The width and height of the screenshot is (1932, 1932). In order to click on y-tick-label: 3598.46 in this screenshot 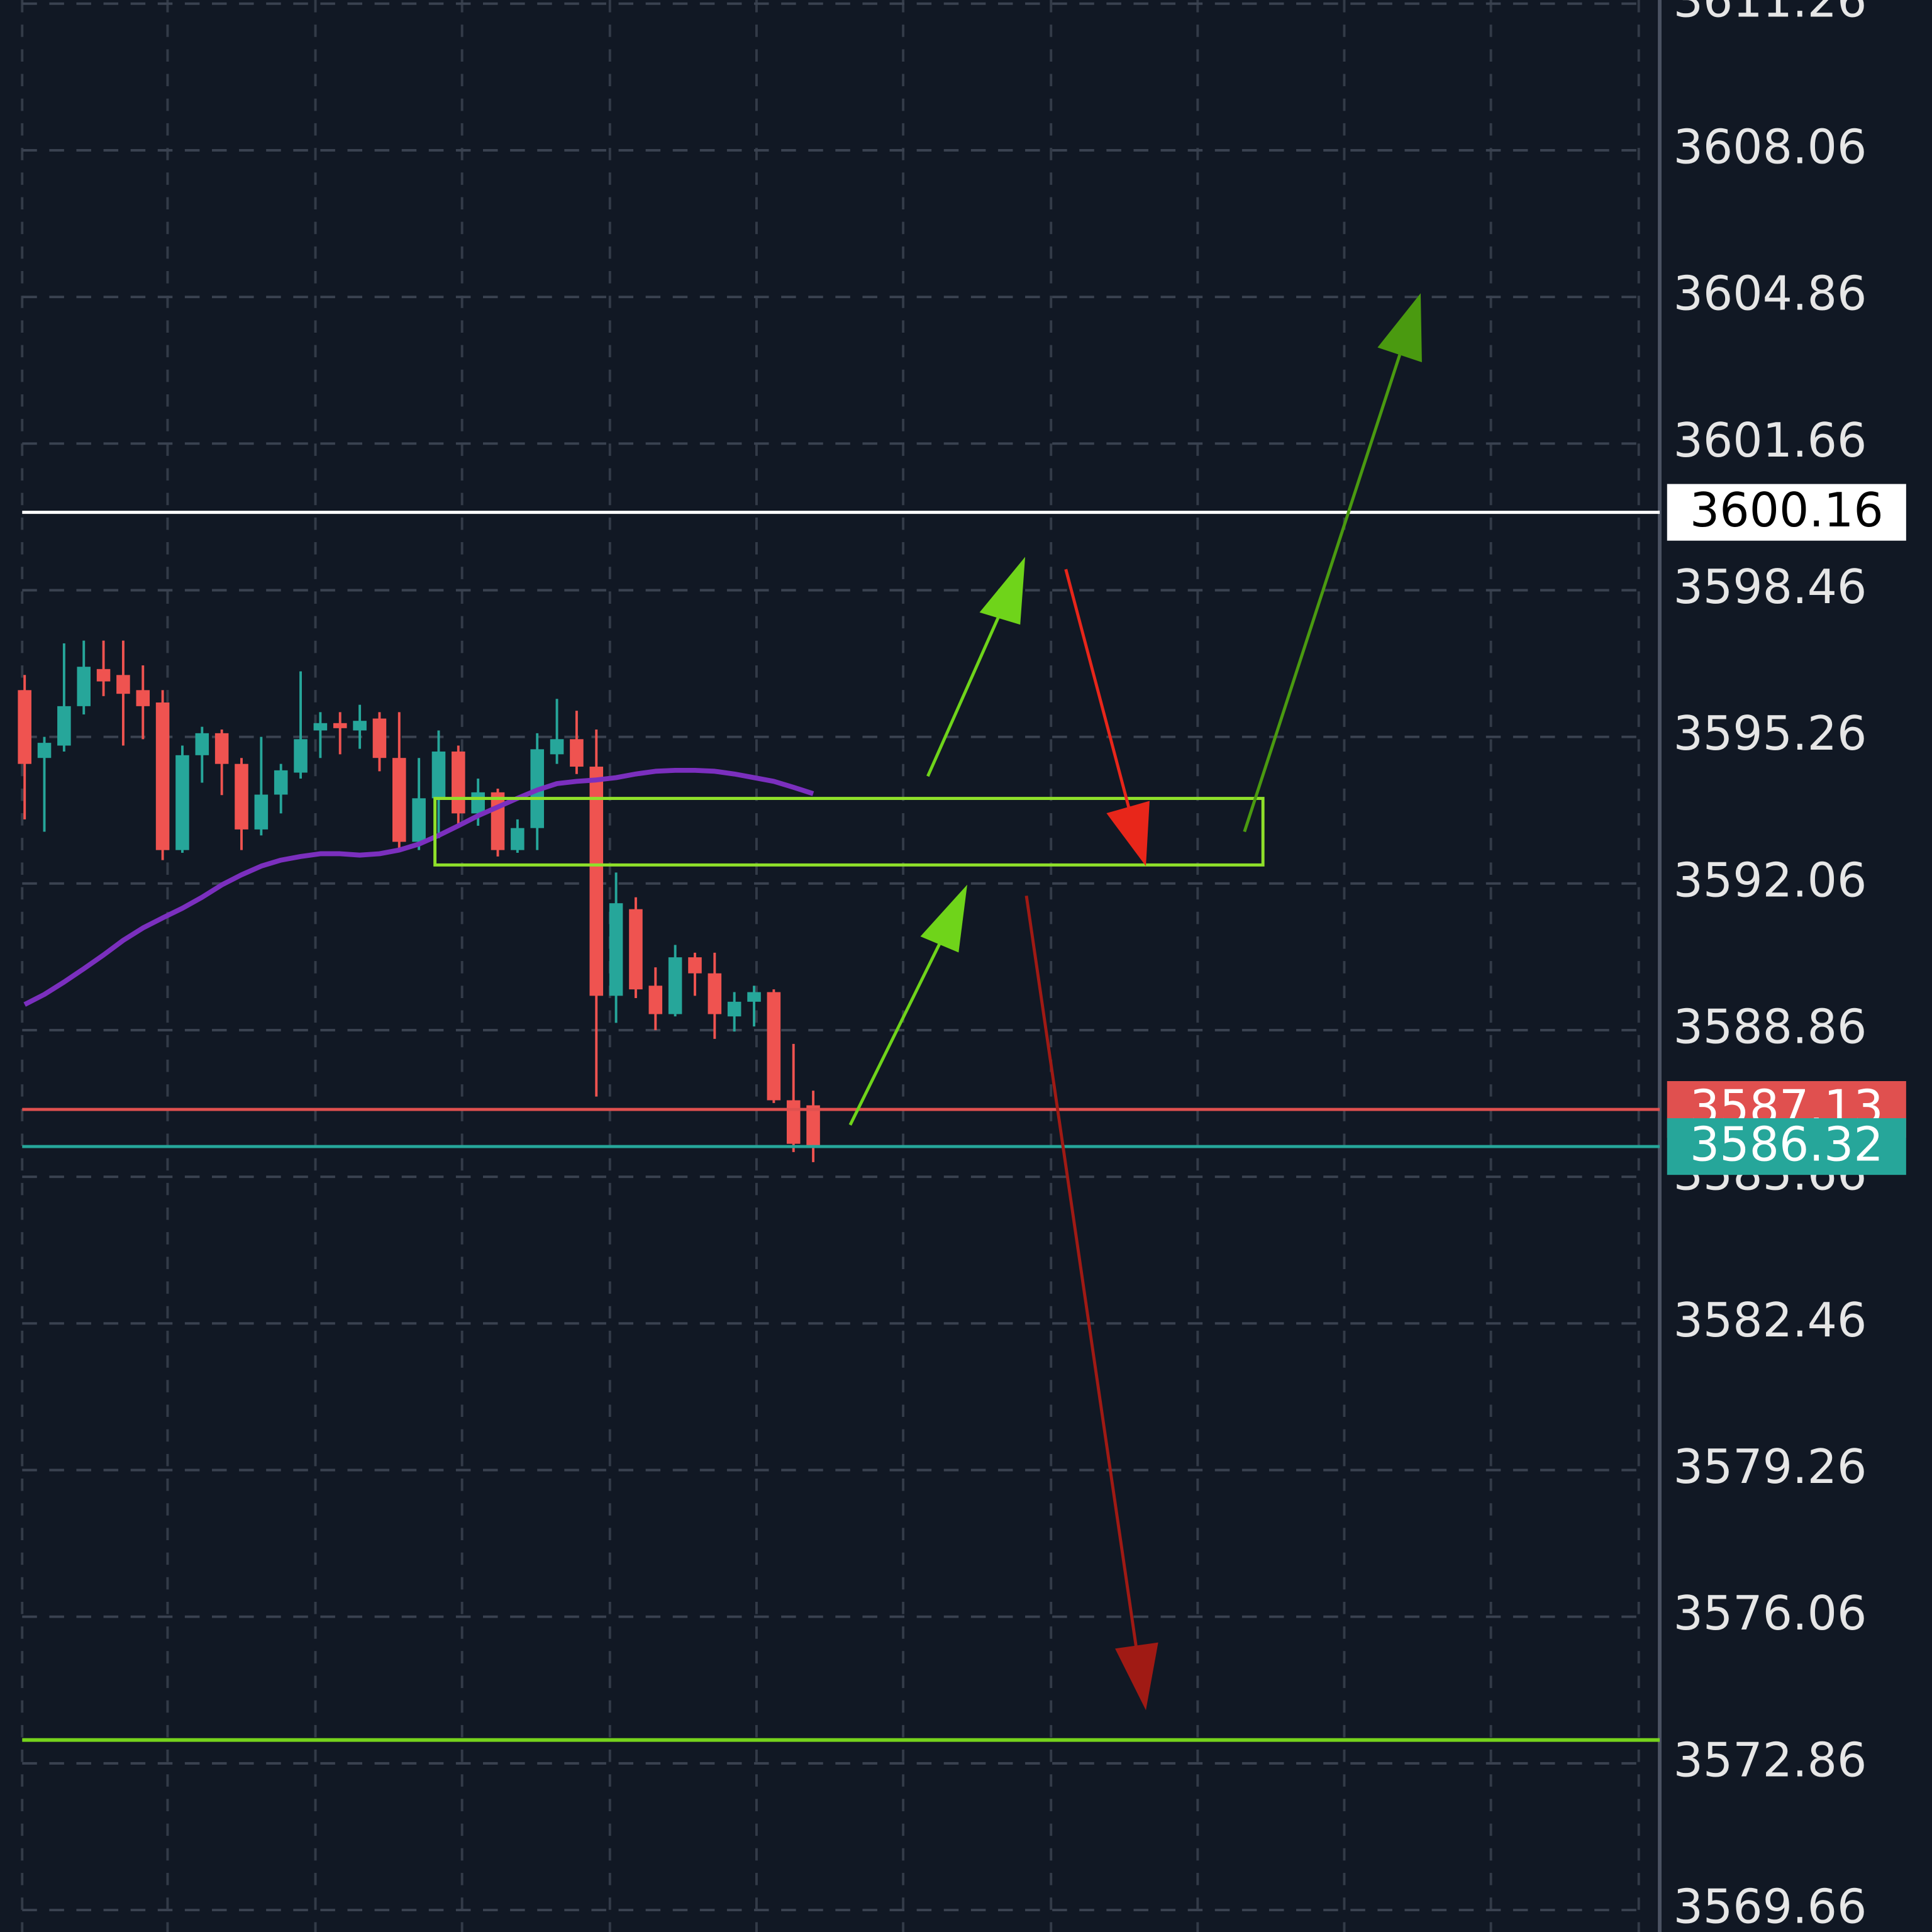, I will do `click(1770, 587)`.